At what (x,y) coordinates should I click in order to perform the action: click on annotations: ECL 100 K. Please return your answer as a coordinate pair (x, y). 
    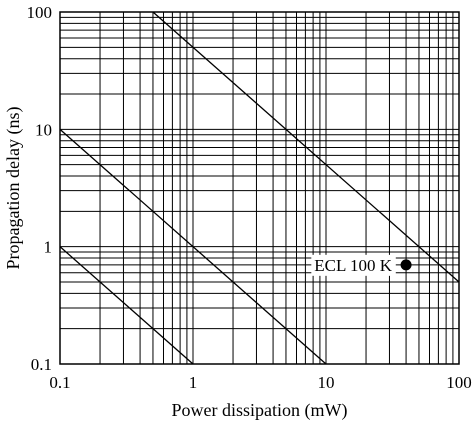
    Looking at the image, I should click on (361, 265).